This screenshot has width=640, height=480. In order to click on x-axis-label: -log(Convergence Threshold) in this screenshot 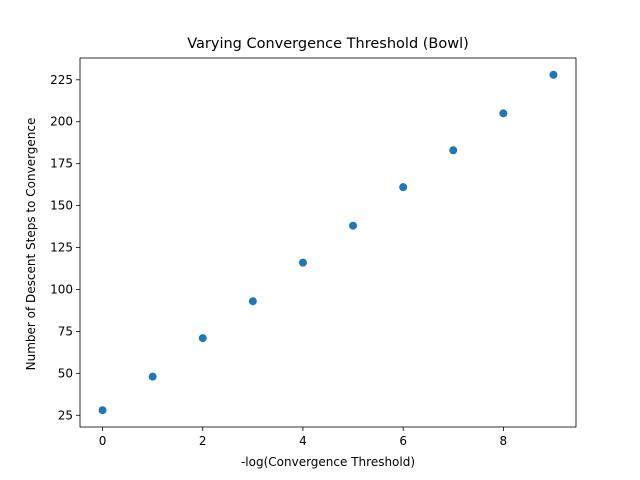, I will do `click(328, 462)`.